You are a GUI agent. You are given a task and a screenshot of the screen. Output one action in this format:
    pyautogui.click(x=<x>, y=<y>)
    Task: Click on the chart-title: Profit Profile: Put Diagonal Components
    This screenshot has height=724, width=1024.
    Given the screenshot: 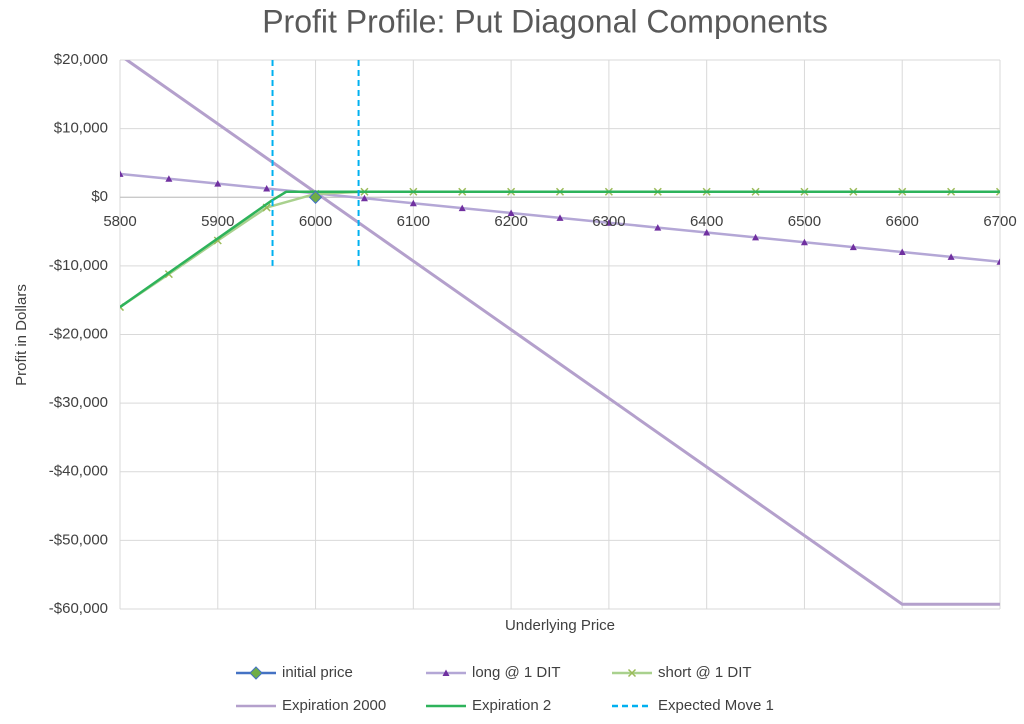 What is the action you would take?
    pyautogui.click(x=545, y=21)
    